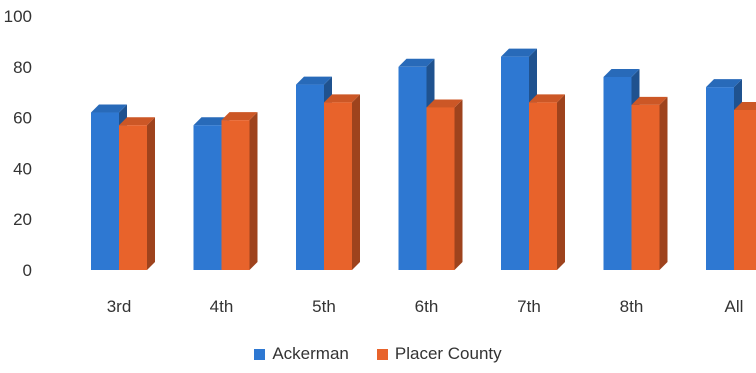  What do you see at coordinates (22, 168) in the screenshot?
I see `y-tick-label: 40` at bounding box center [22, 168].